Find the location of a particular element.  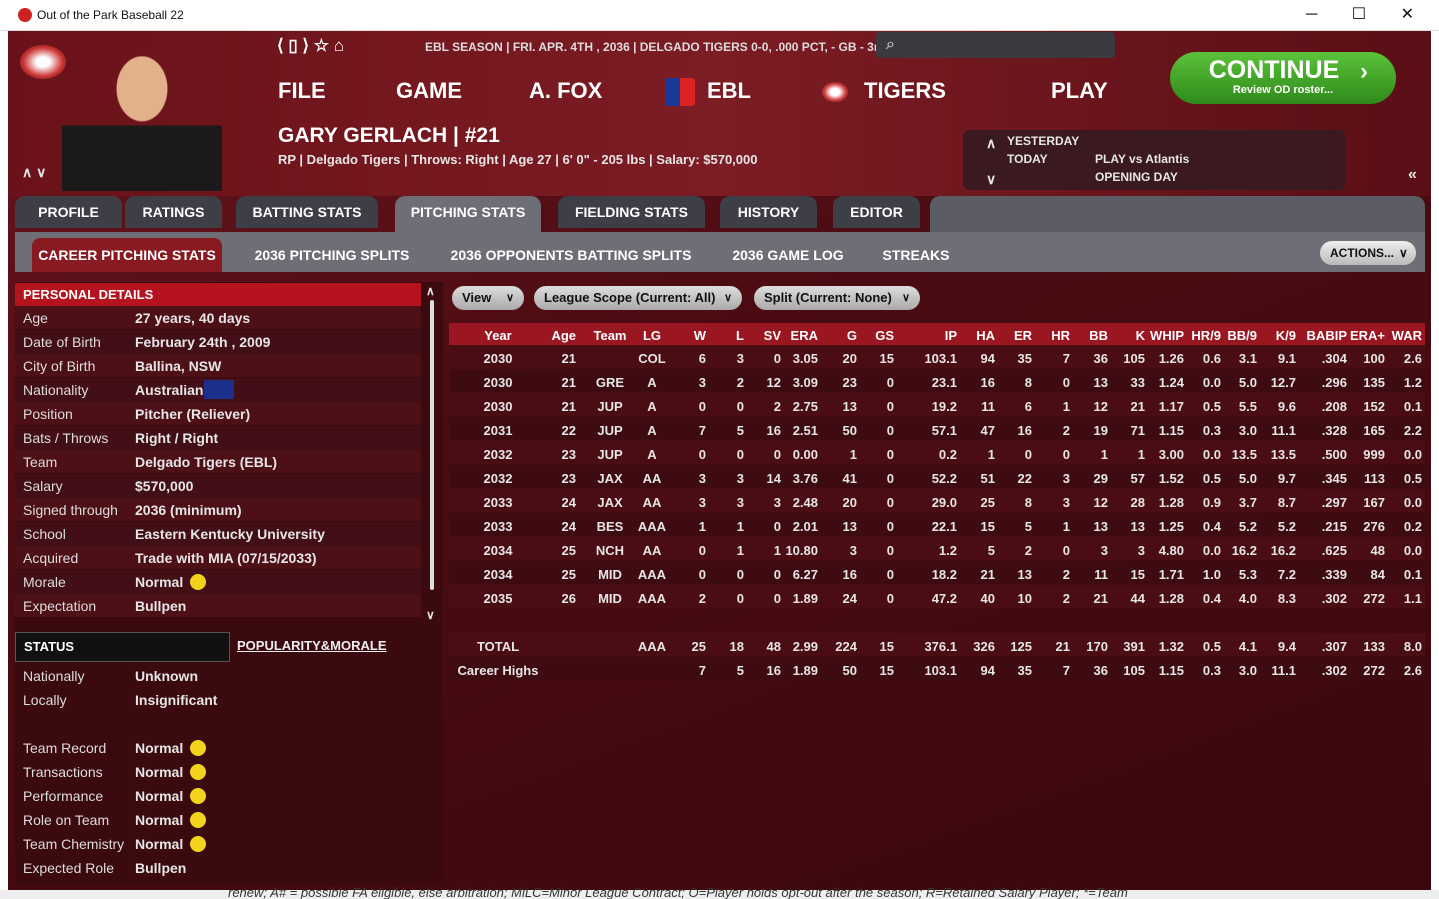

detail-value: Right / Right is located at coordinates (177, 438).